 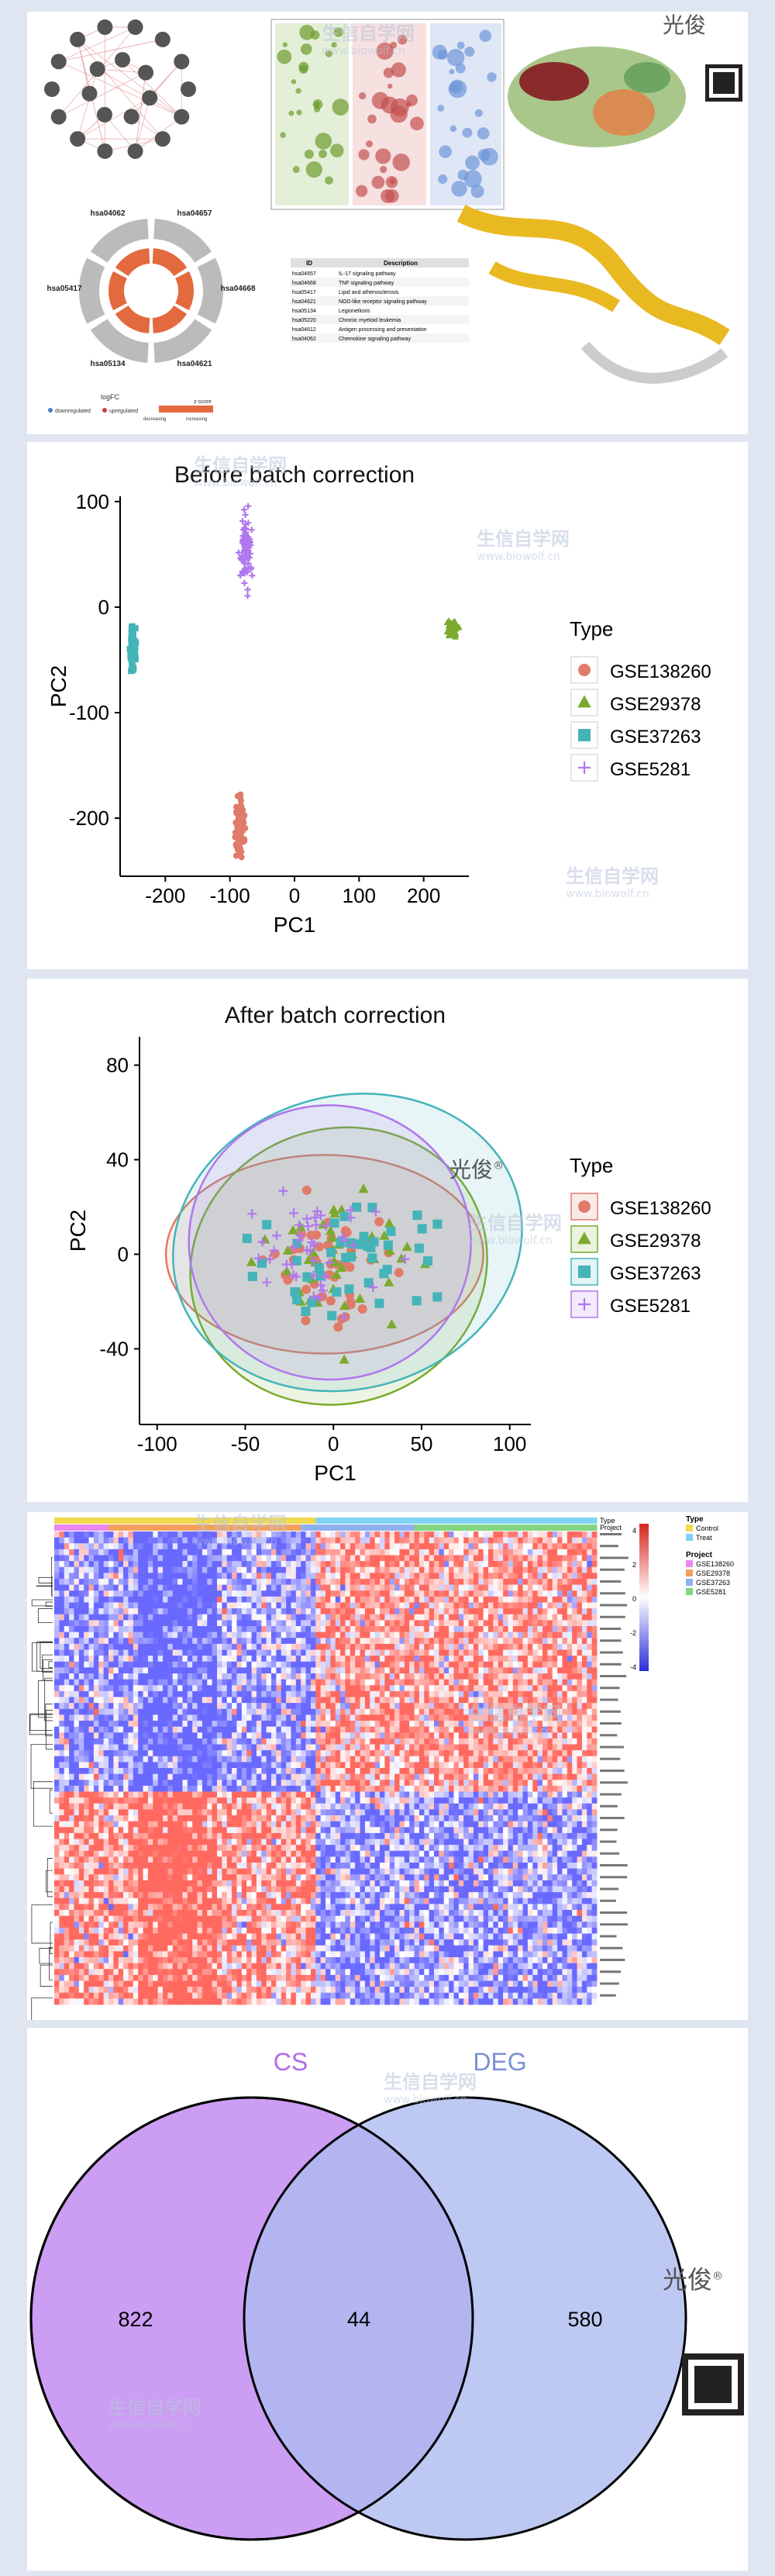 I want to click on confidence-ellipse, so click(x=324, y=1254).